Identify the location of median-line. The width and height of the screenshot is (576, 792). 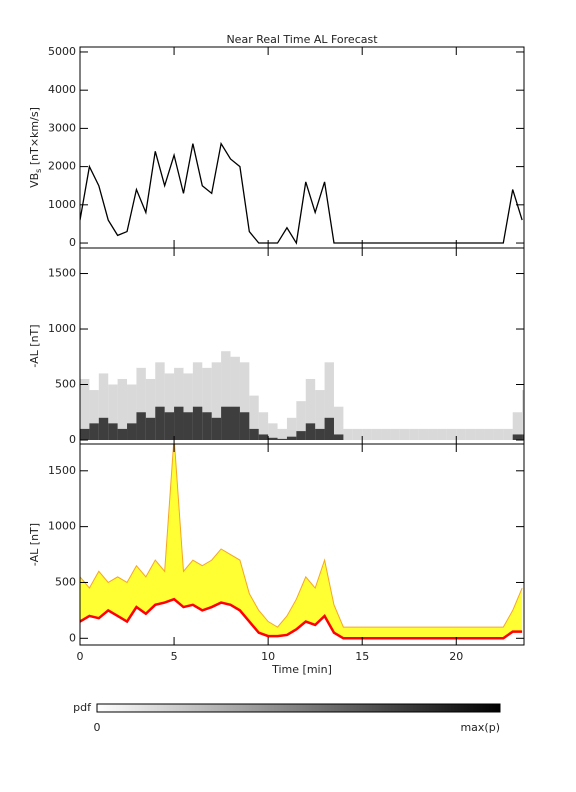
(301, 618).